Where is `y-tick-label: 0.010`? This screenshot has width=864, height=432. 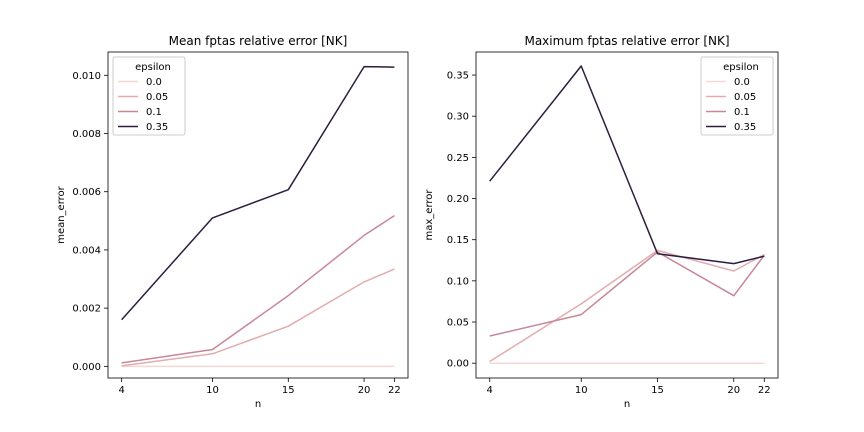
y-tick-label: 0.010 is located at coordinates (86, 76).